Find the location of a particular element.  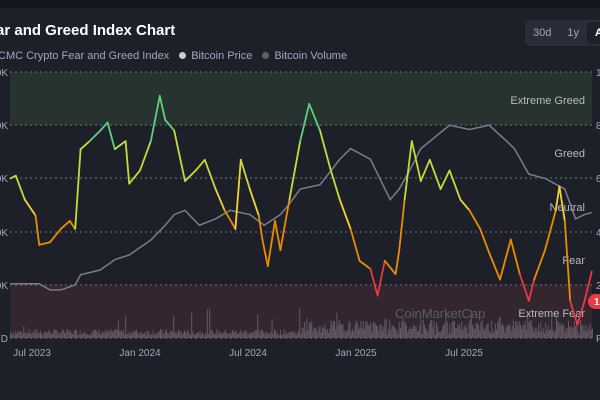

watermark: CoinMarketCap is located at coordinates (440, 313).